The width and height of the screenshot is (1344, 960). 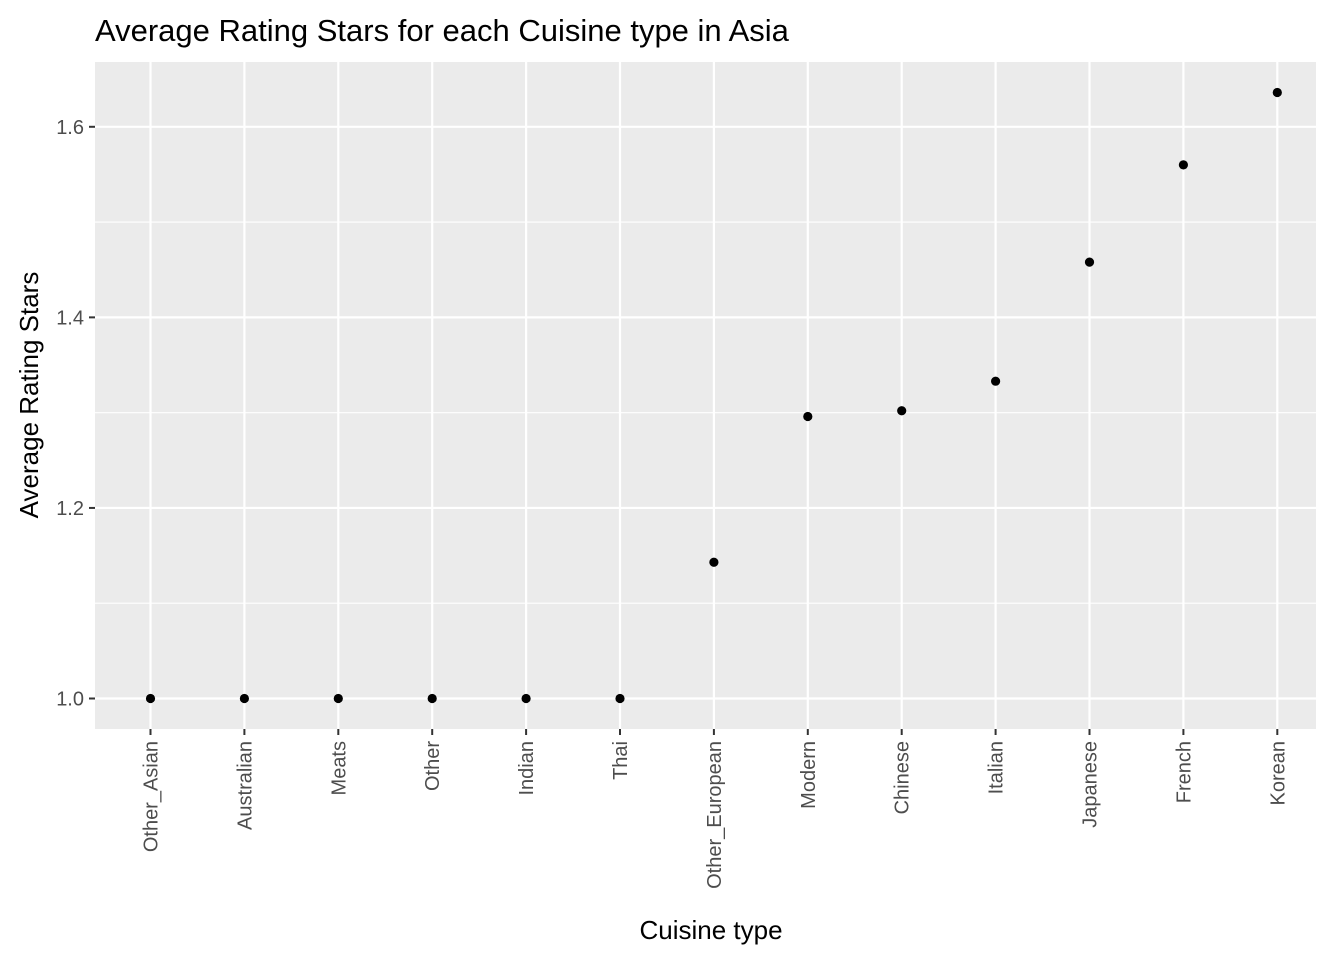 What do you see at coordinates (710, 930) in the screenshot?
I see `x-axis-title: Cuisine type` at bounding box center [710, 930].